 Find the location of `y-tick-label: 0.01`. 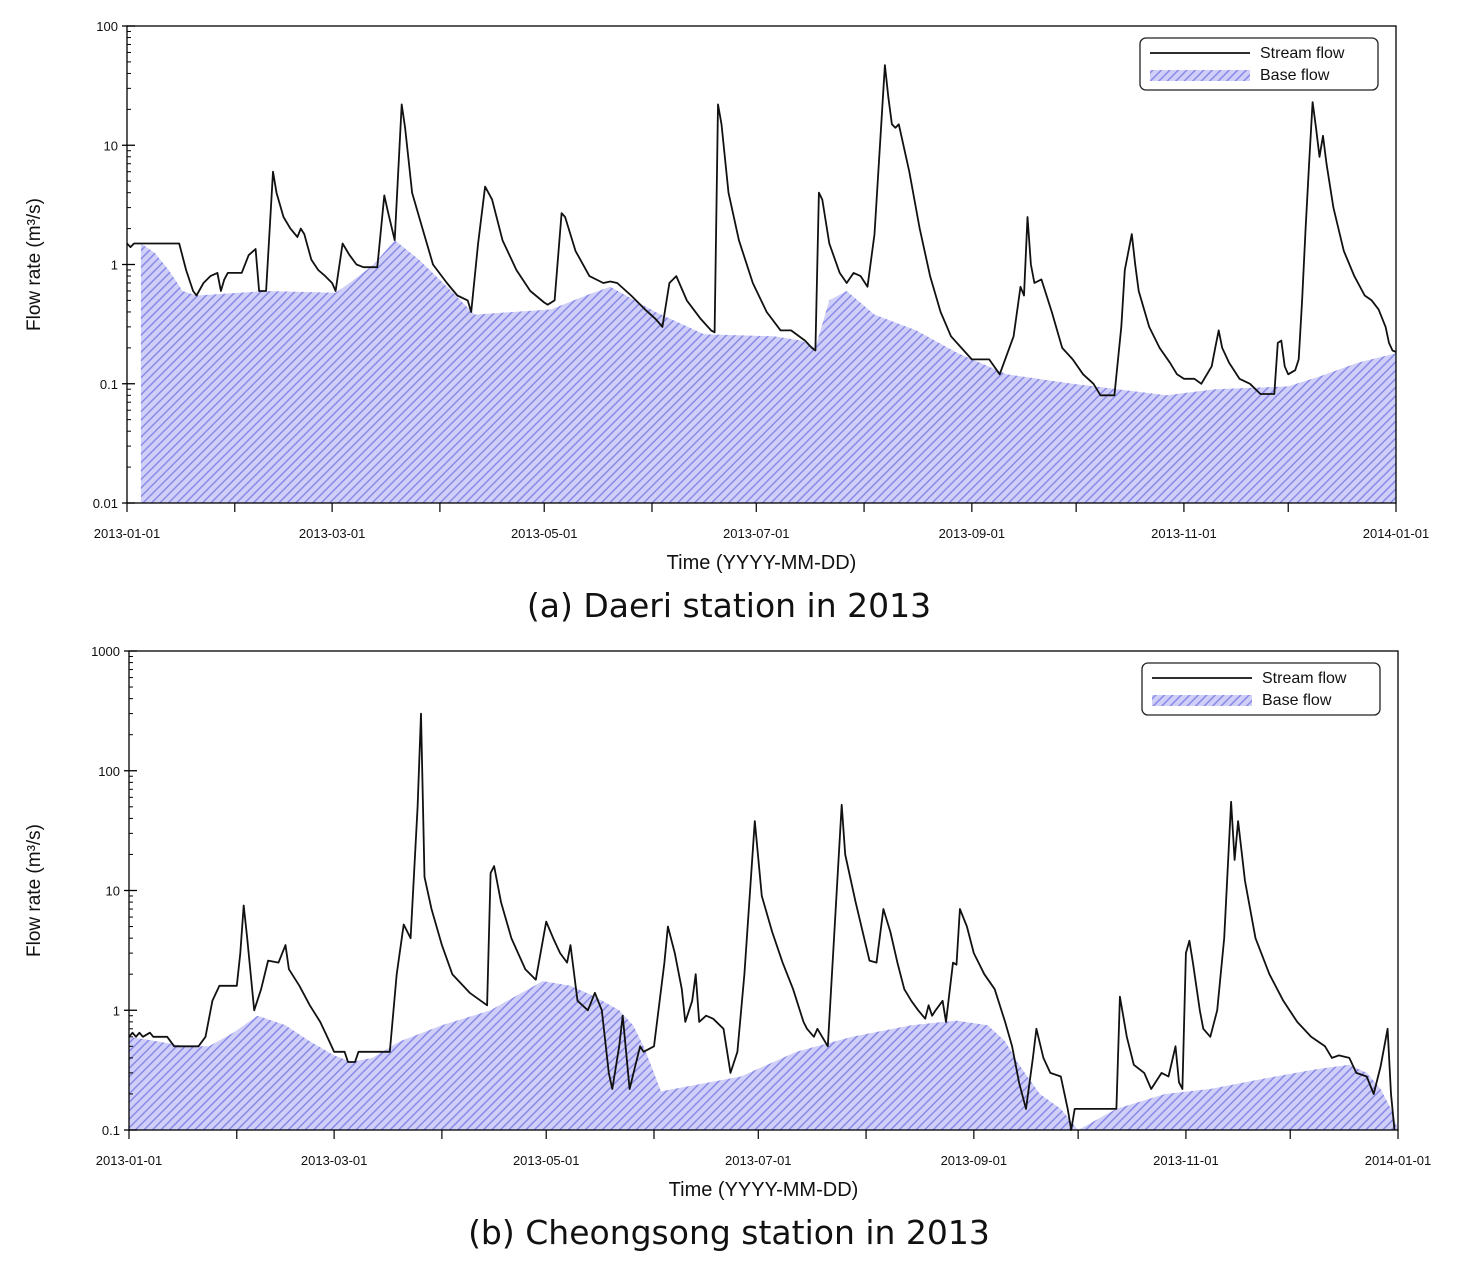

y-tick-label: 0.01 is located at coordinates (105, 503).